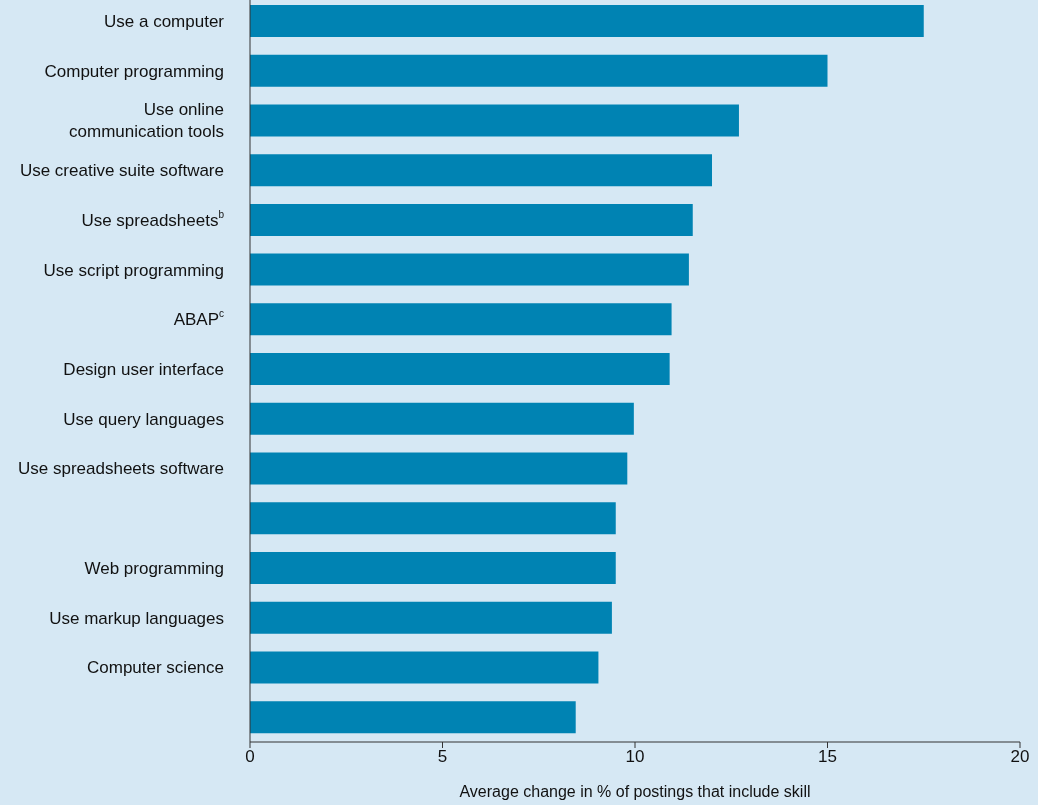 The image size is (1038, 805). I want to click on y-tick-label: Use spreadsheets$^{b}$, so click(153, 219).